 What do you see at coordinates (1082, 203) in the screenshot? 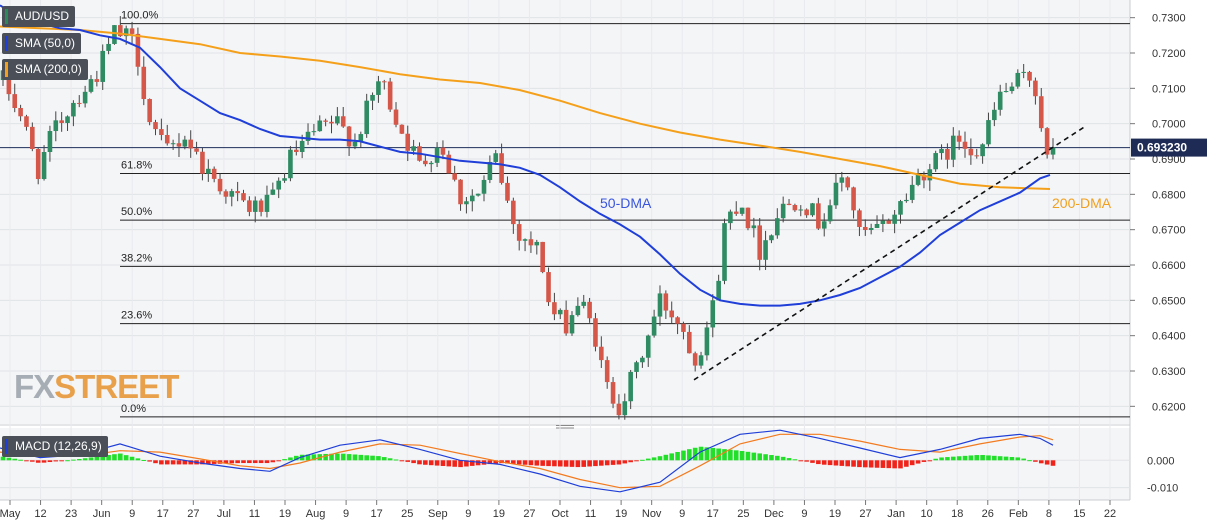
I see `dma200-annotation: 200-DMA` at bounding box center [1082, 203].